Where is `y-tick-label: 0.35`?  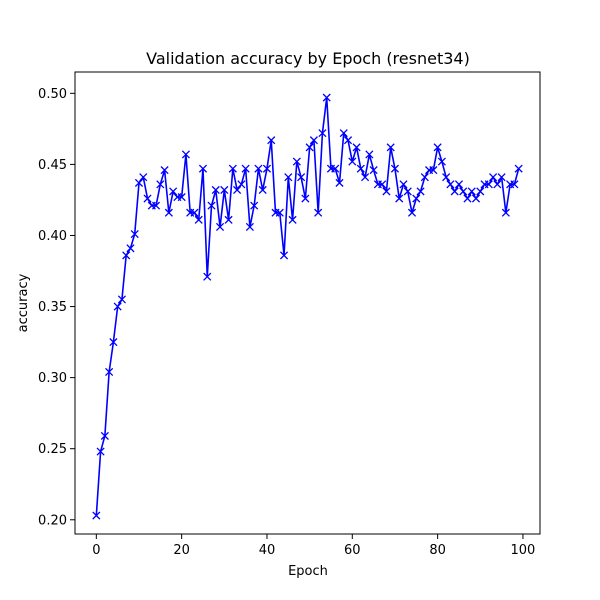 y-tick-label: 0.35 is located at coordinates (52, 307).